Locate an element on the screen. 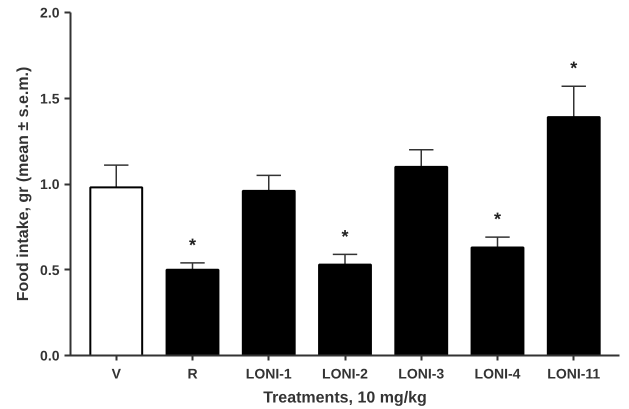  y-tick-label: 1.0 is located at coordinates (50, 184).